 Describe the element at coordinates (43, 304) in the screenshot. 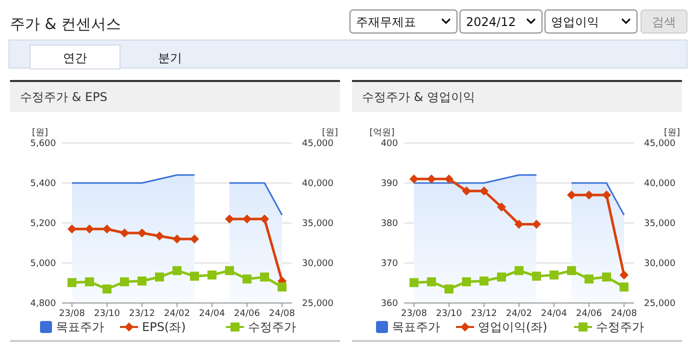

I see `y-tick-label: 4,800` at that location.